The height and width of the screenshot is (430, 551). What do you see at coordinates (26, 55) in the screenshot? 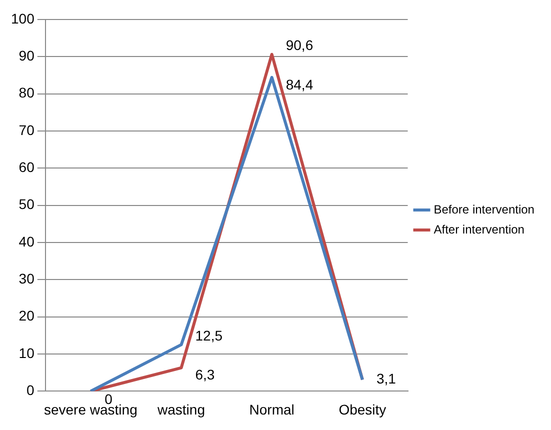
I see `y-tick-label: 90` at bounding box center [26, 55].